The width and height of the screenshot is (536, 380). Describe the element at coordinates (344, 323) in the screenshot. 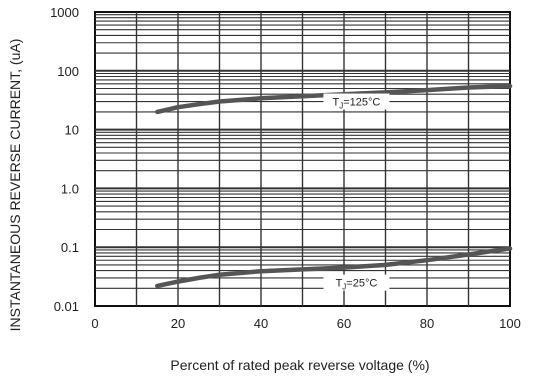

I see `x-tick-label: 60` at that location.